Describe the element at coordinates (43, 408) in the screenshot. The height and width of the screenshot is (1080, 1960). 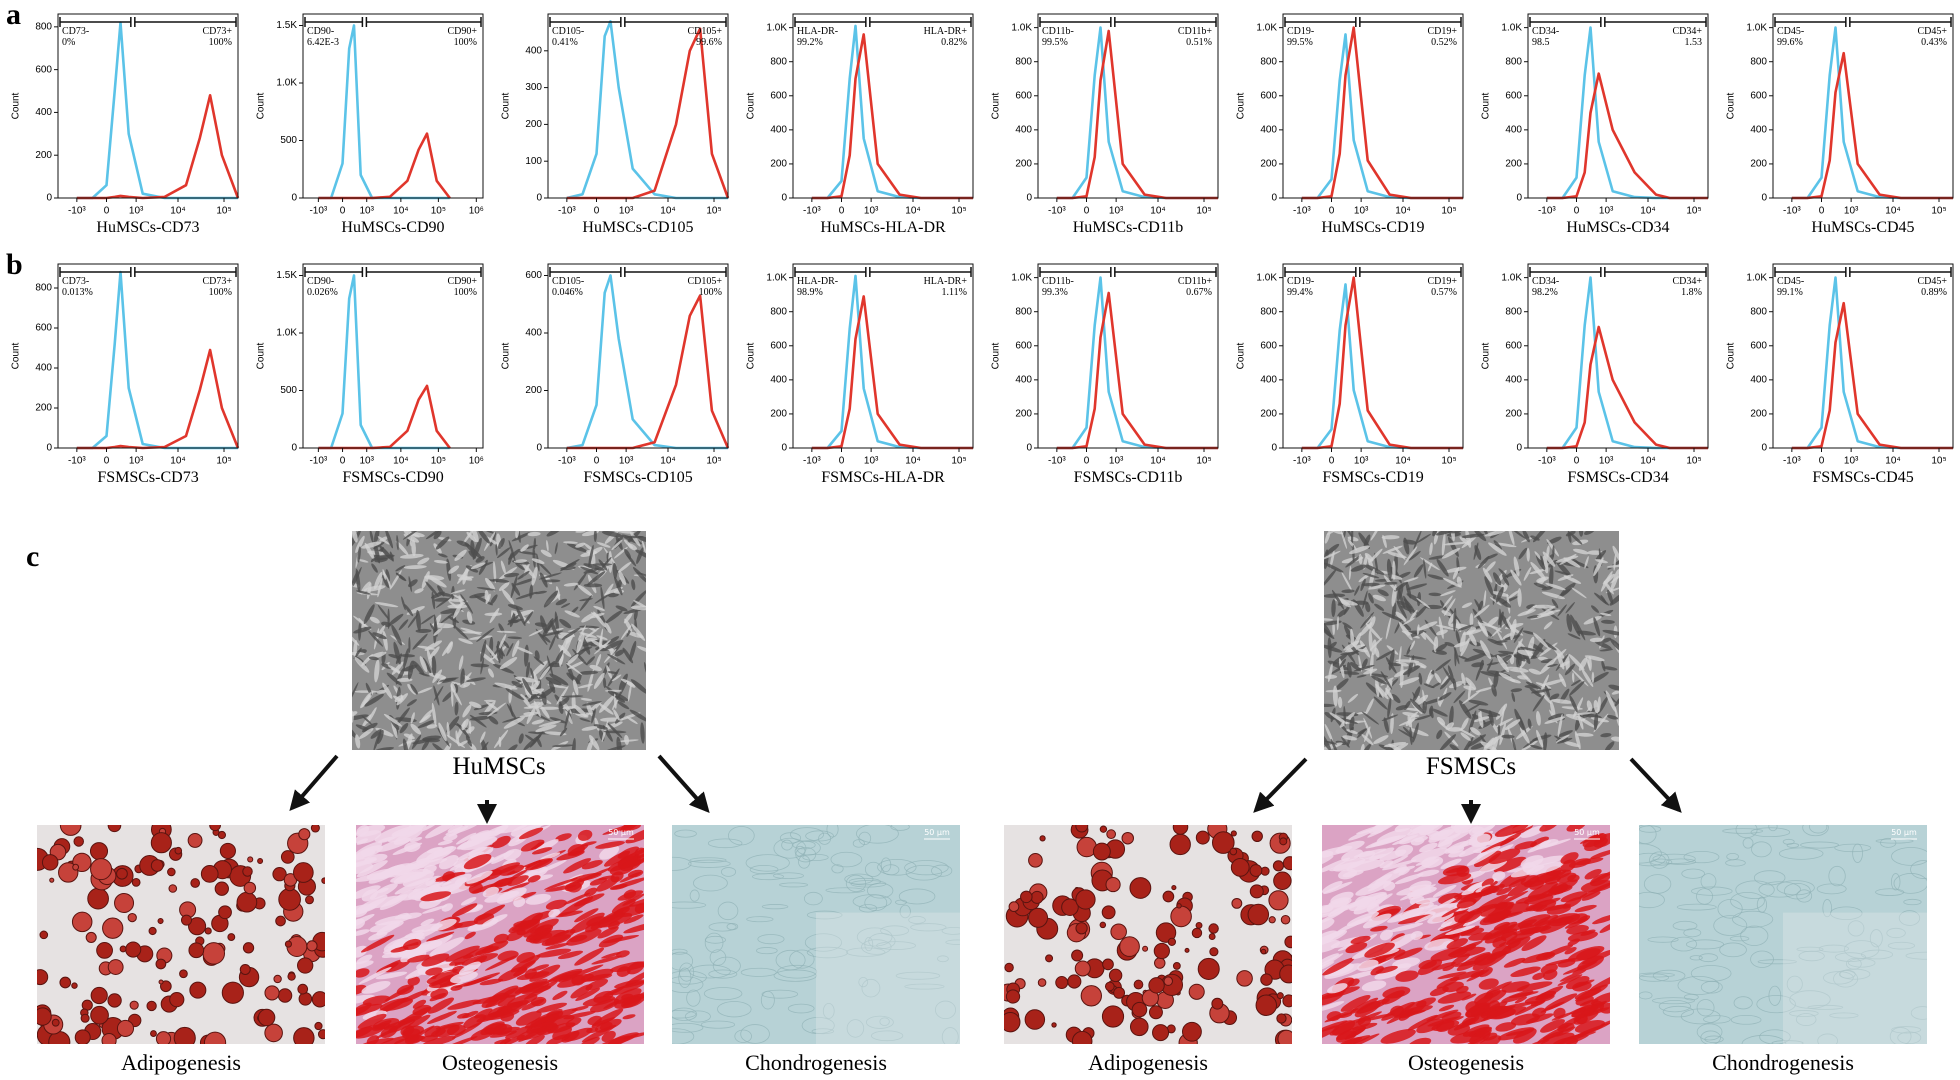
I see `y-tick-label: 200` at that location.